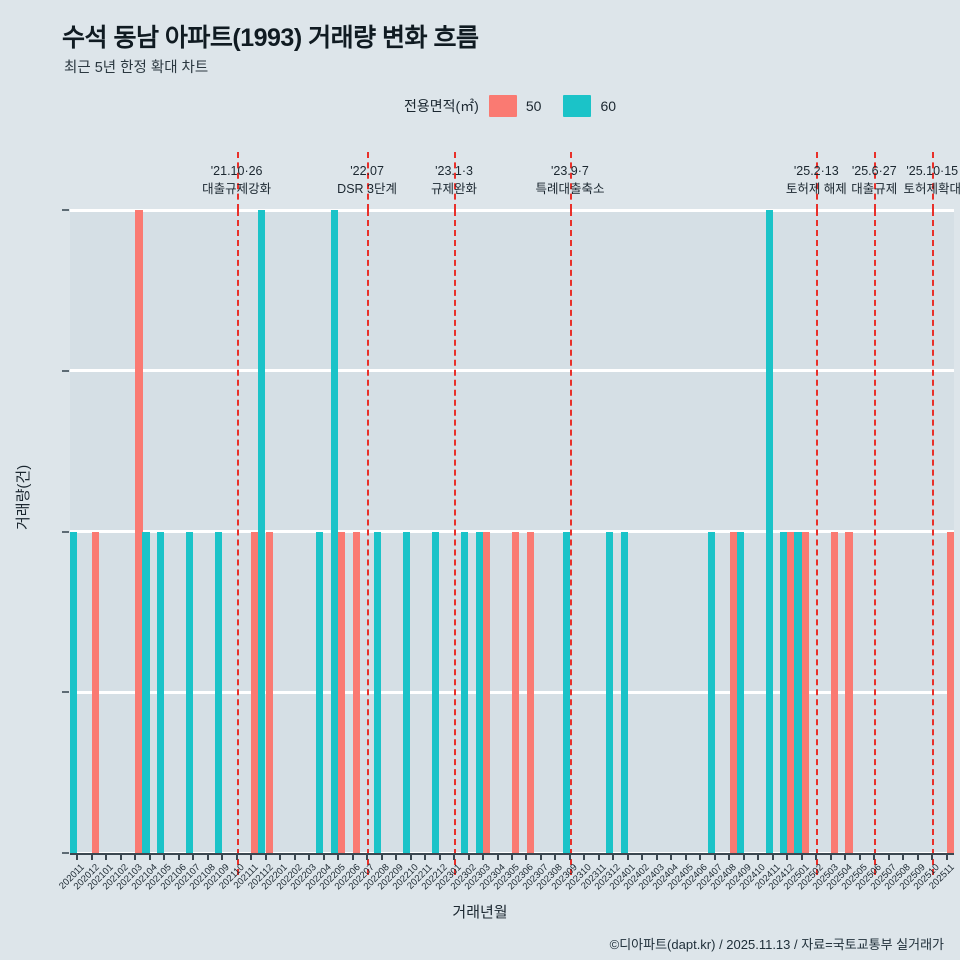 This screenshot has height=960, width=960. I want to click on event-date: '25.10·15, so click(932, 171).